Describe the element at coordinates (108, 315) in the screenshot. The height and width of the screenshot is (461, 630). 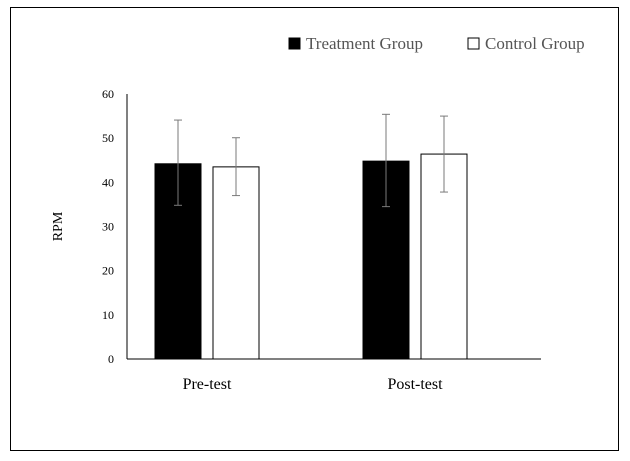
I see `y-tick-label: 10` at that location.